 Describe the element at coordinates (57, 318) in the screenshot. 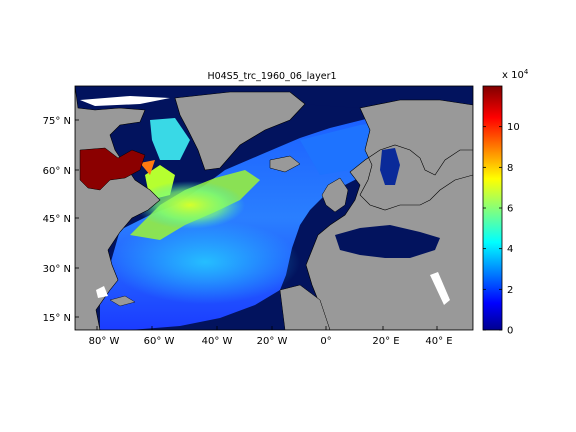

I see `lat-label-15n: 15° N` at that location.